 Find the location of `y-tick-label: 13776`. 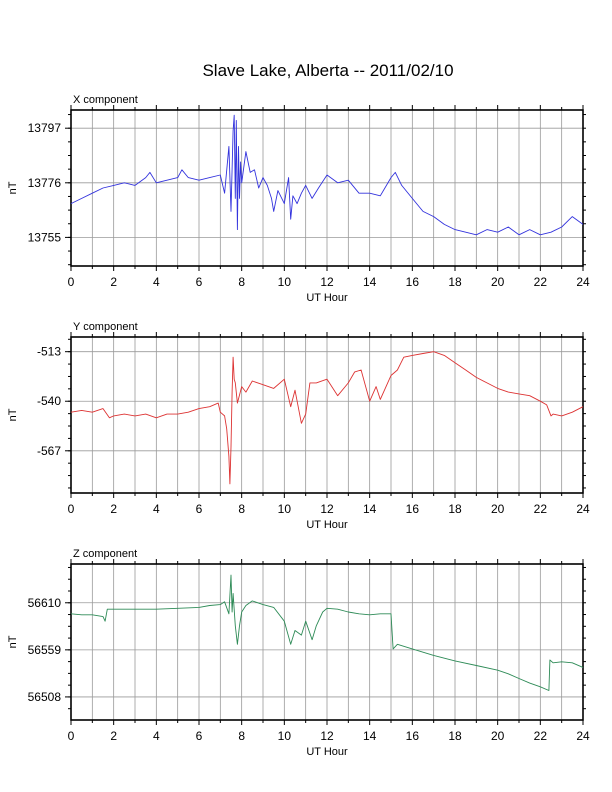

y-tick-label: 13776 is located at coordinates (45, 183).